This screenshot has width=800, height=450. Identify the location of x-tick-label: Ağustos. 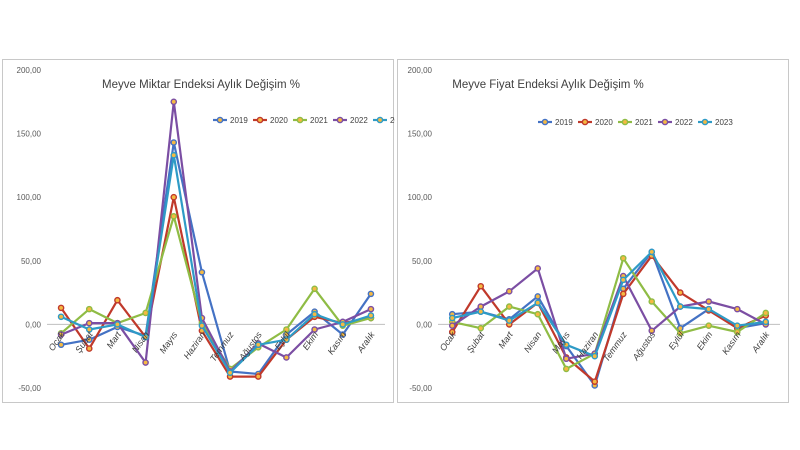
(644, 346).